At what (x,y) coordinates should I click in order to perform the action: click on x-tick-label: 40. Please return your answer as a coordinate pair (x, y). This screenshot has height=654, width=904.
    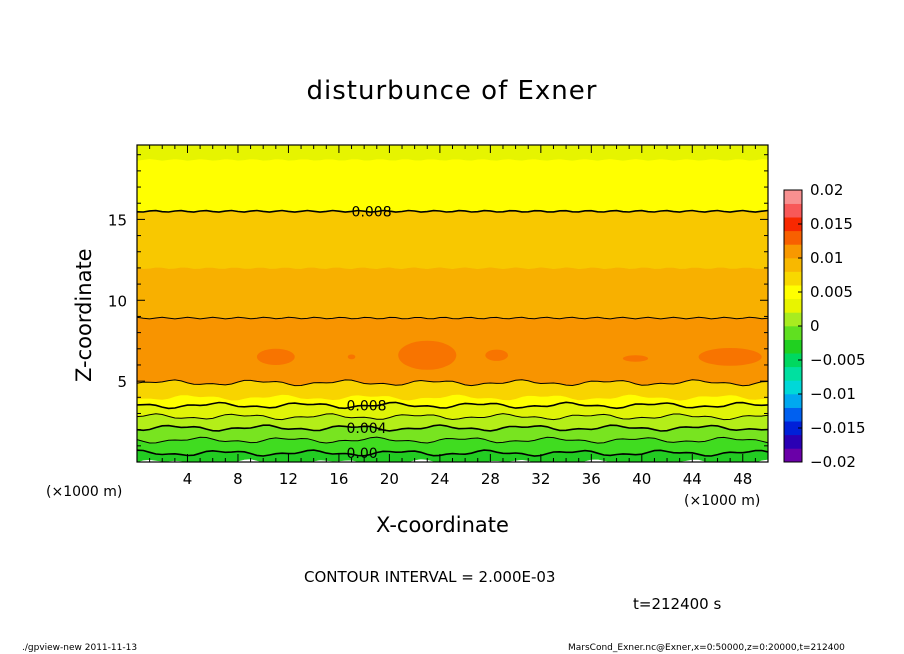
    Looking at the image, I should click on (641, 479).